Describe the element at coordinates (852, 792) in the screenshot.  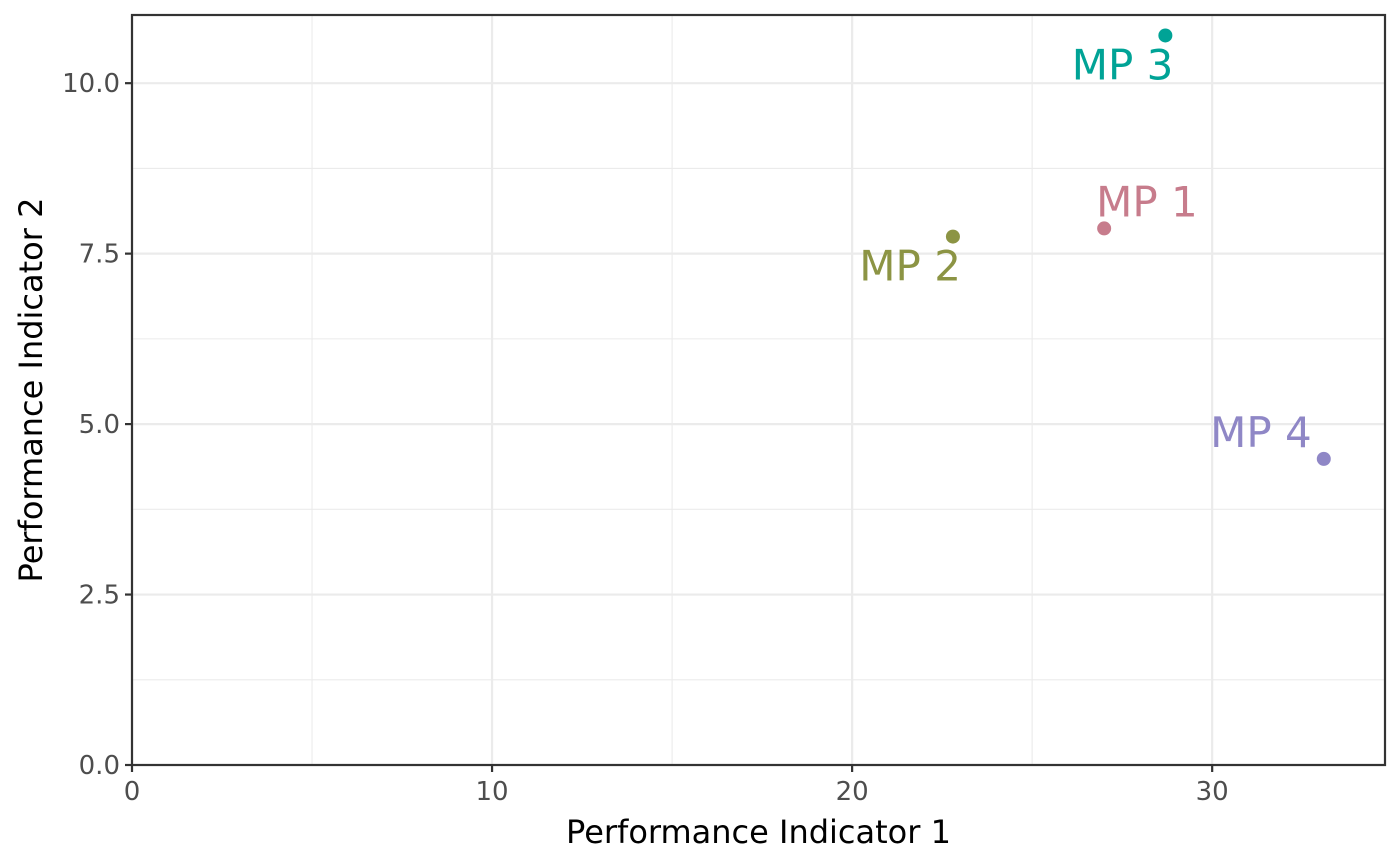
I see `x-tick-label: 20` at that location.